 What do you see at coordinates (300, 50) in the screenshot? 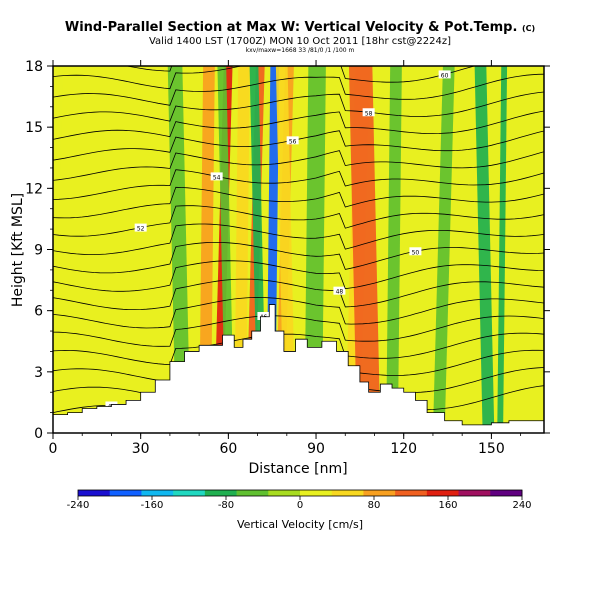
I see `chart-subtitle-2: kxv/maxw=1668 33 /81/0 /1 /100 m` at bounding box center [300, 50].